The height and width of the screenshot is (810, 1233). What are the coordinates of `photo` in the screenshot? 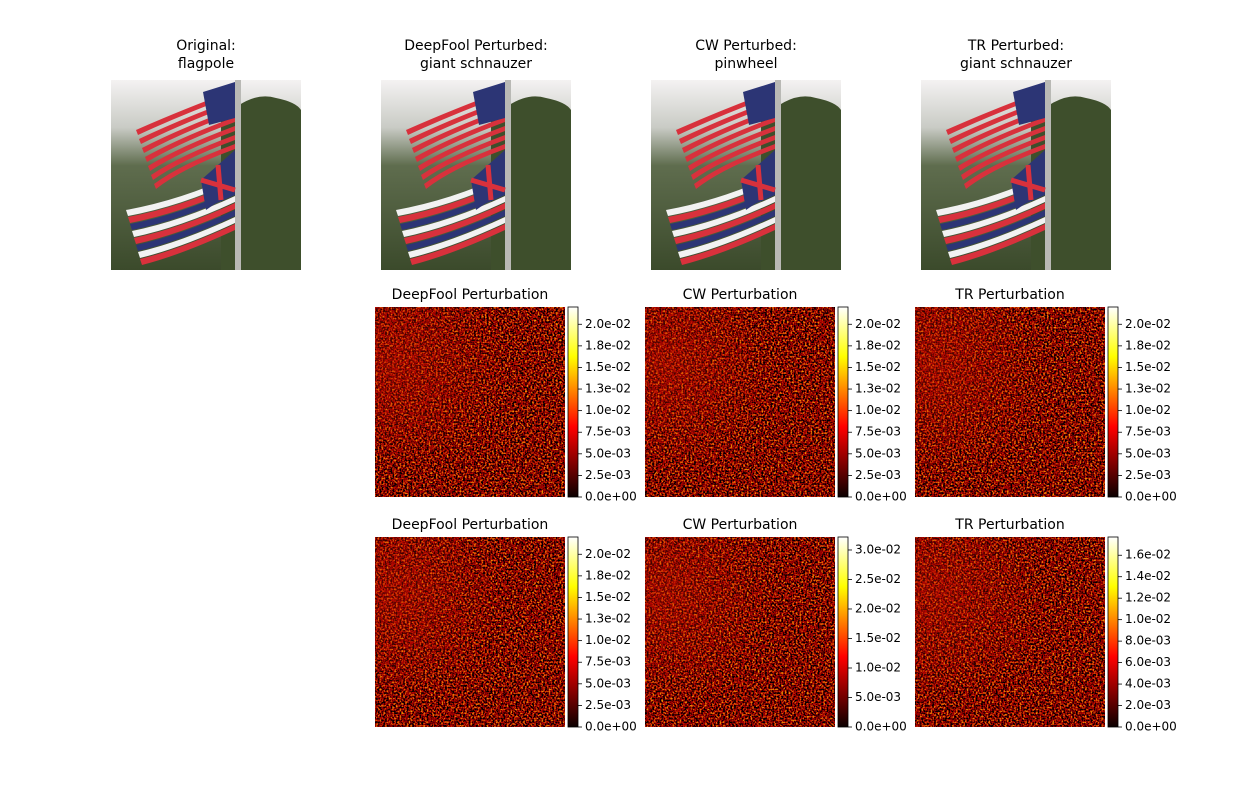 It's located at (746, 175).